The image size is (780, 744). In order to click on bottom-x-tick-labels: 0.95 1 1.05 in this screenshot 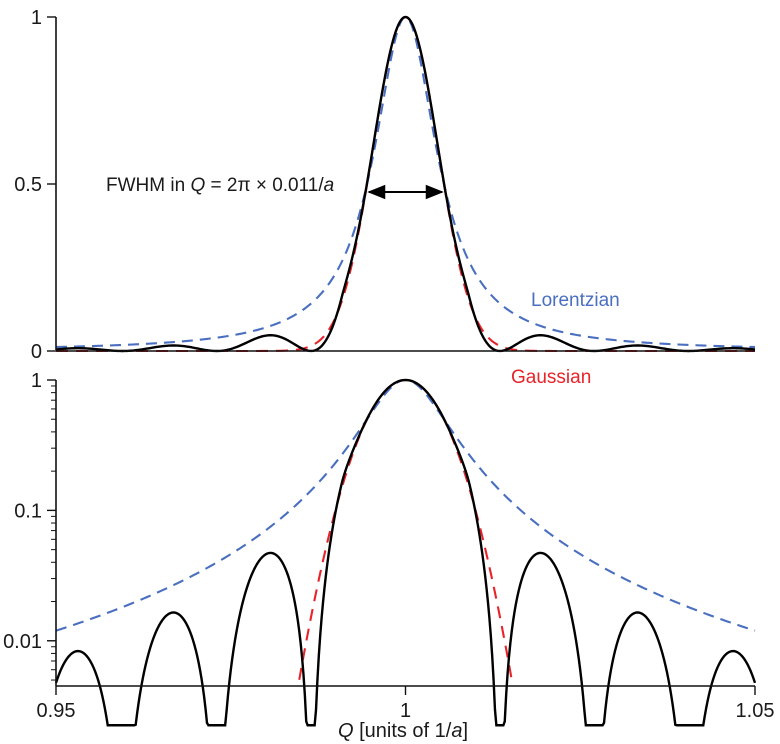, I will do `click(406, 711)`.